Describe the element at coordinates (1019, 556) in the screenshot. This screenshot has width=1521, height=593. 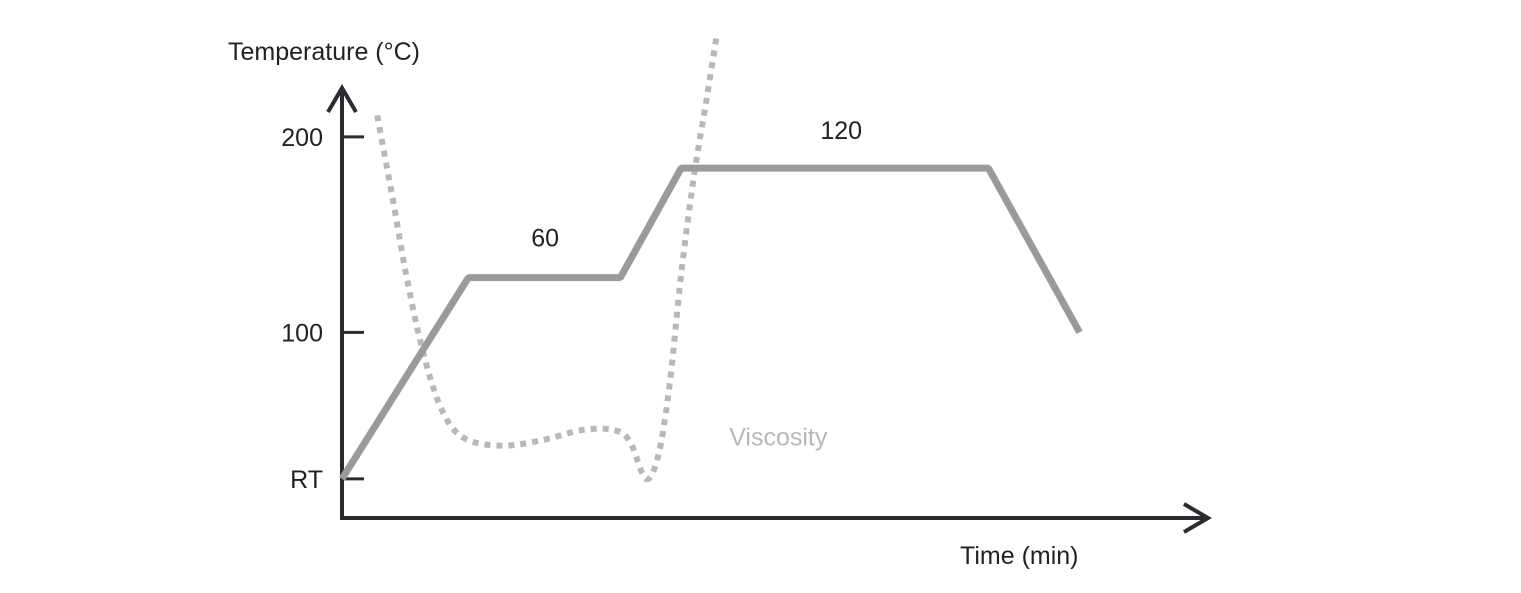
I see `x-axis-label: Time (min)` at that location.